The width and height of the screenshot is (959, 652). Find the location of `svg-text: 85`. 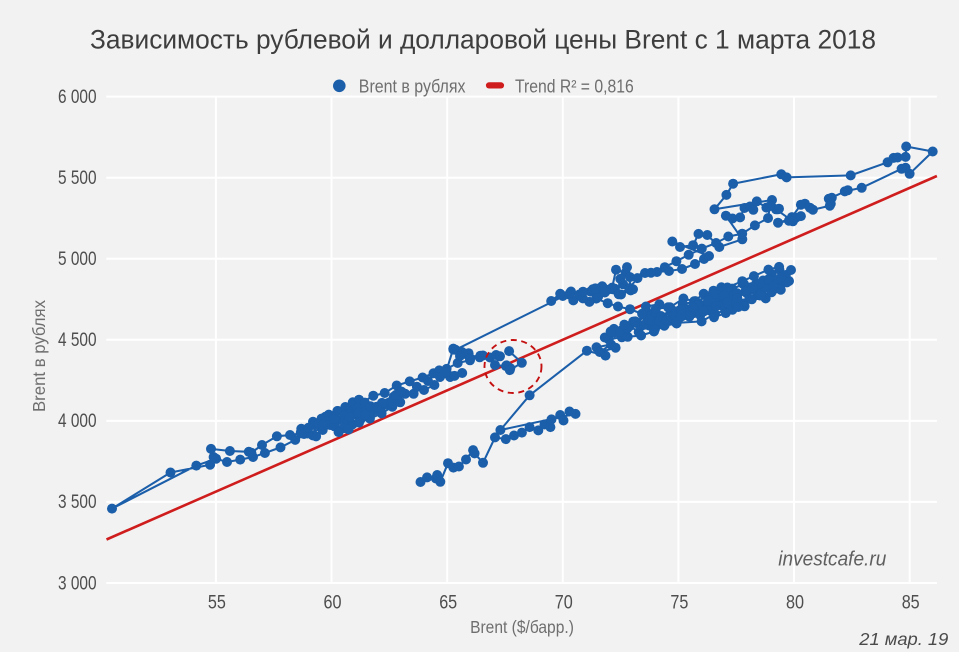

svg-text: 85 is located at coordinates (911, 602).